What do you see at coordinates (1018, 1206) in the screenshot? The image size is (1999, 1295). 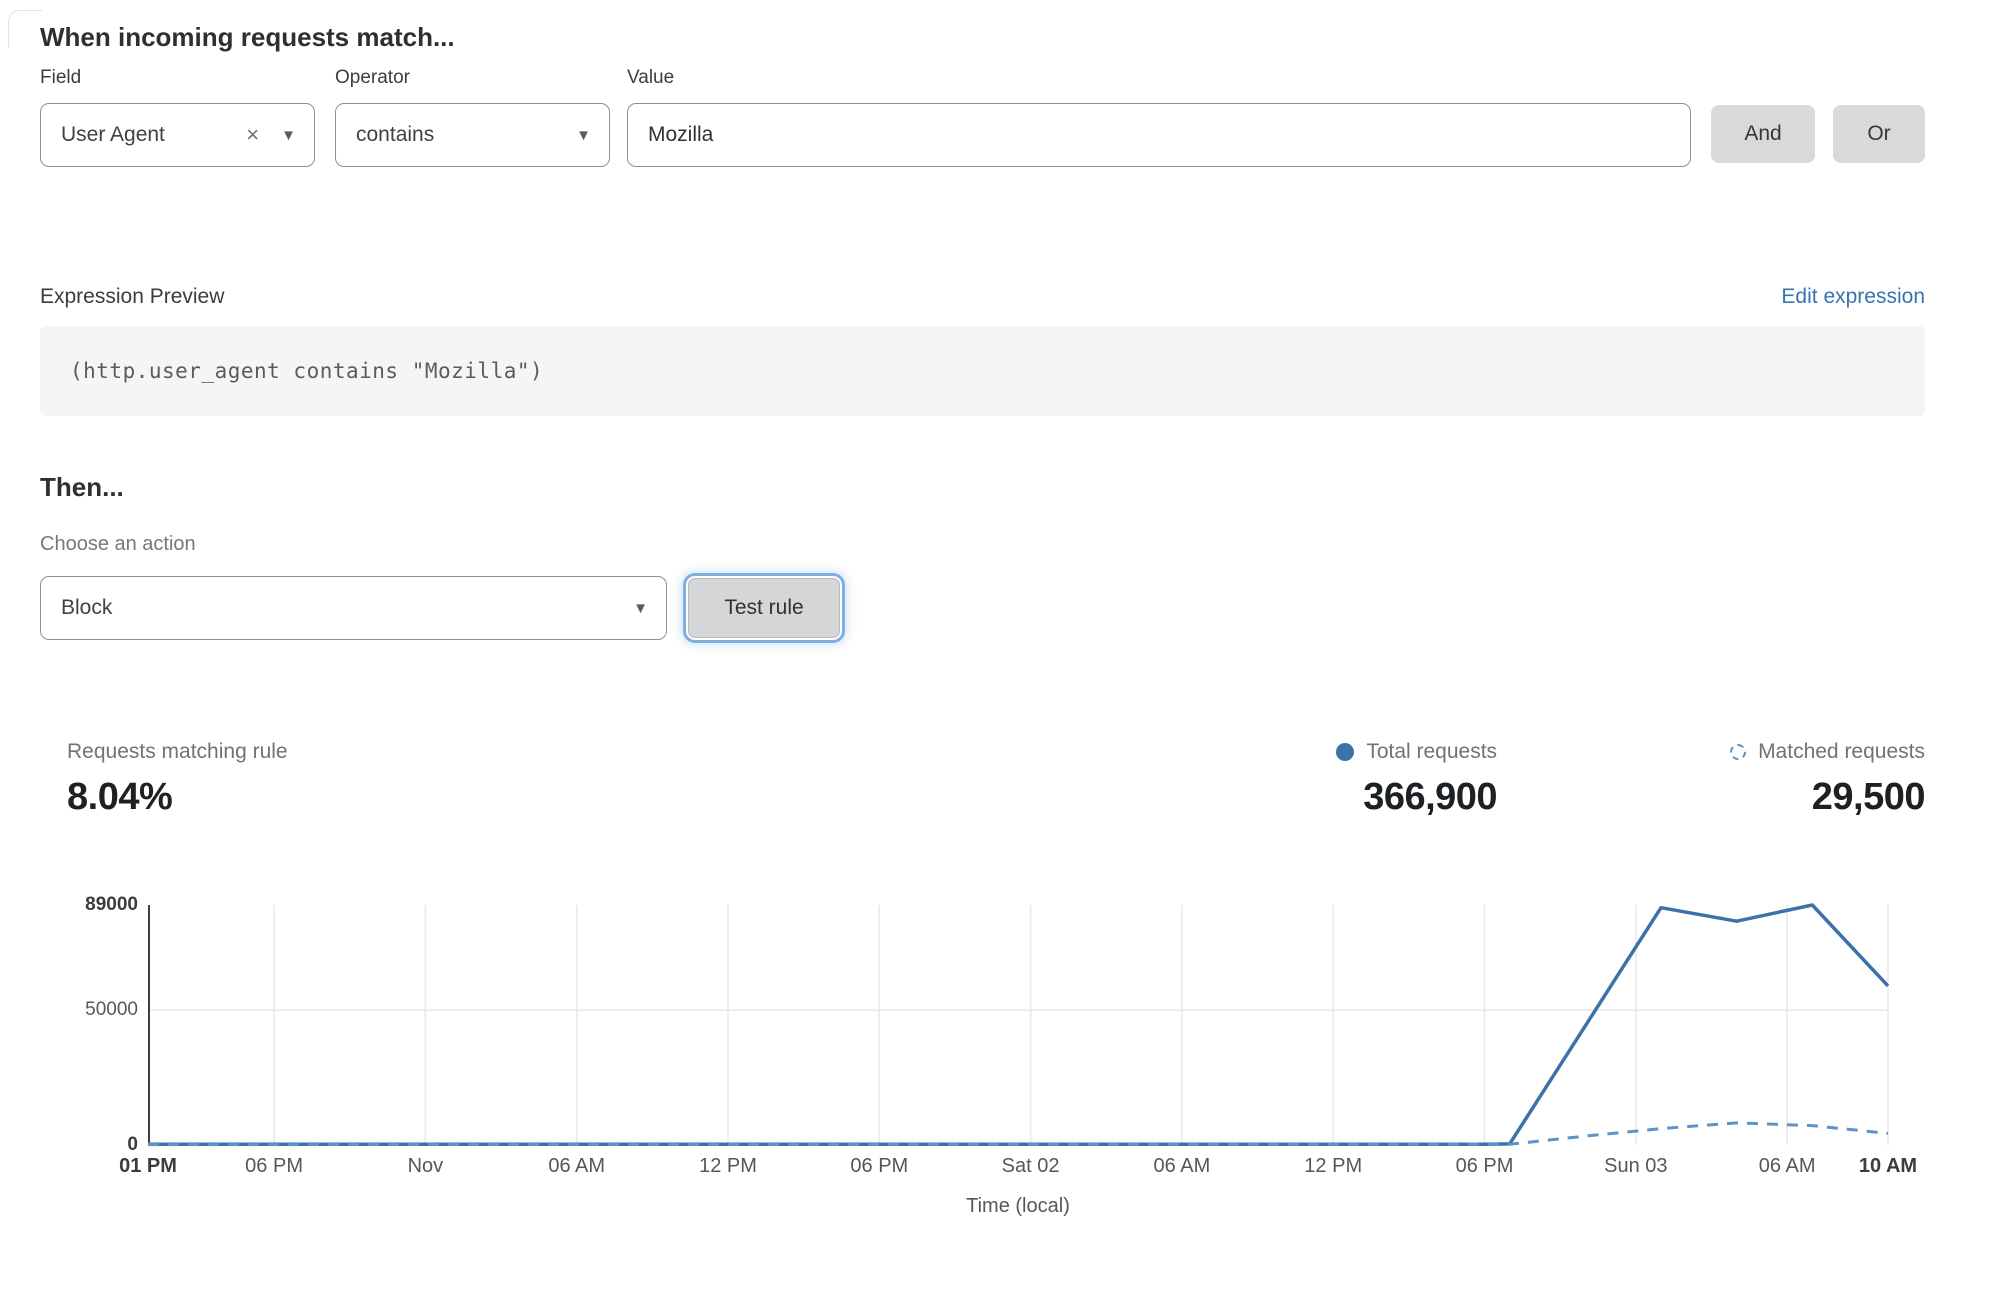 I see `x-axis-title: Time (local)` at bounding box center [1018, 1206].